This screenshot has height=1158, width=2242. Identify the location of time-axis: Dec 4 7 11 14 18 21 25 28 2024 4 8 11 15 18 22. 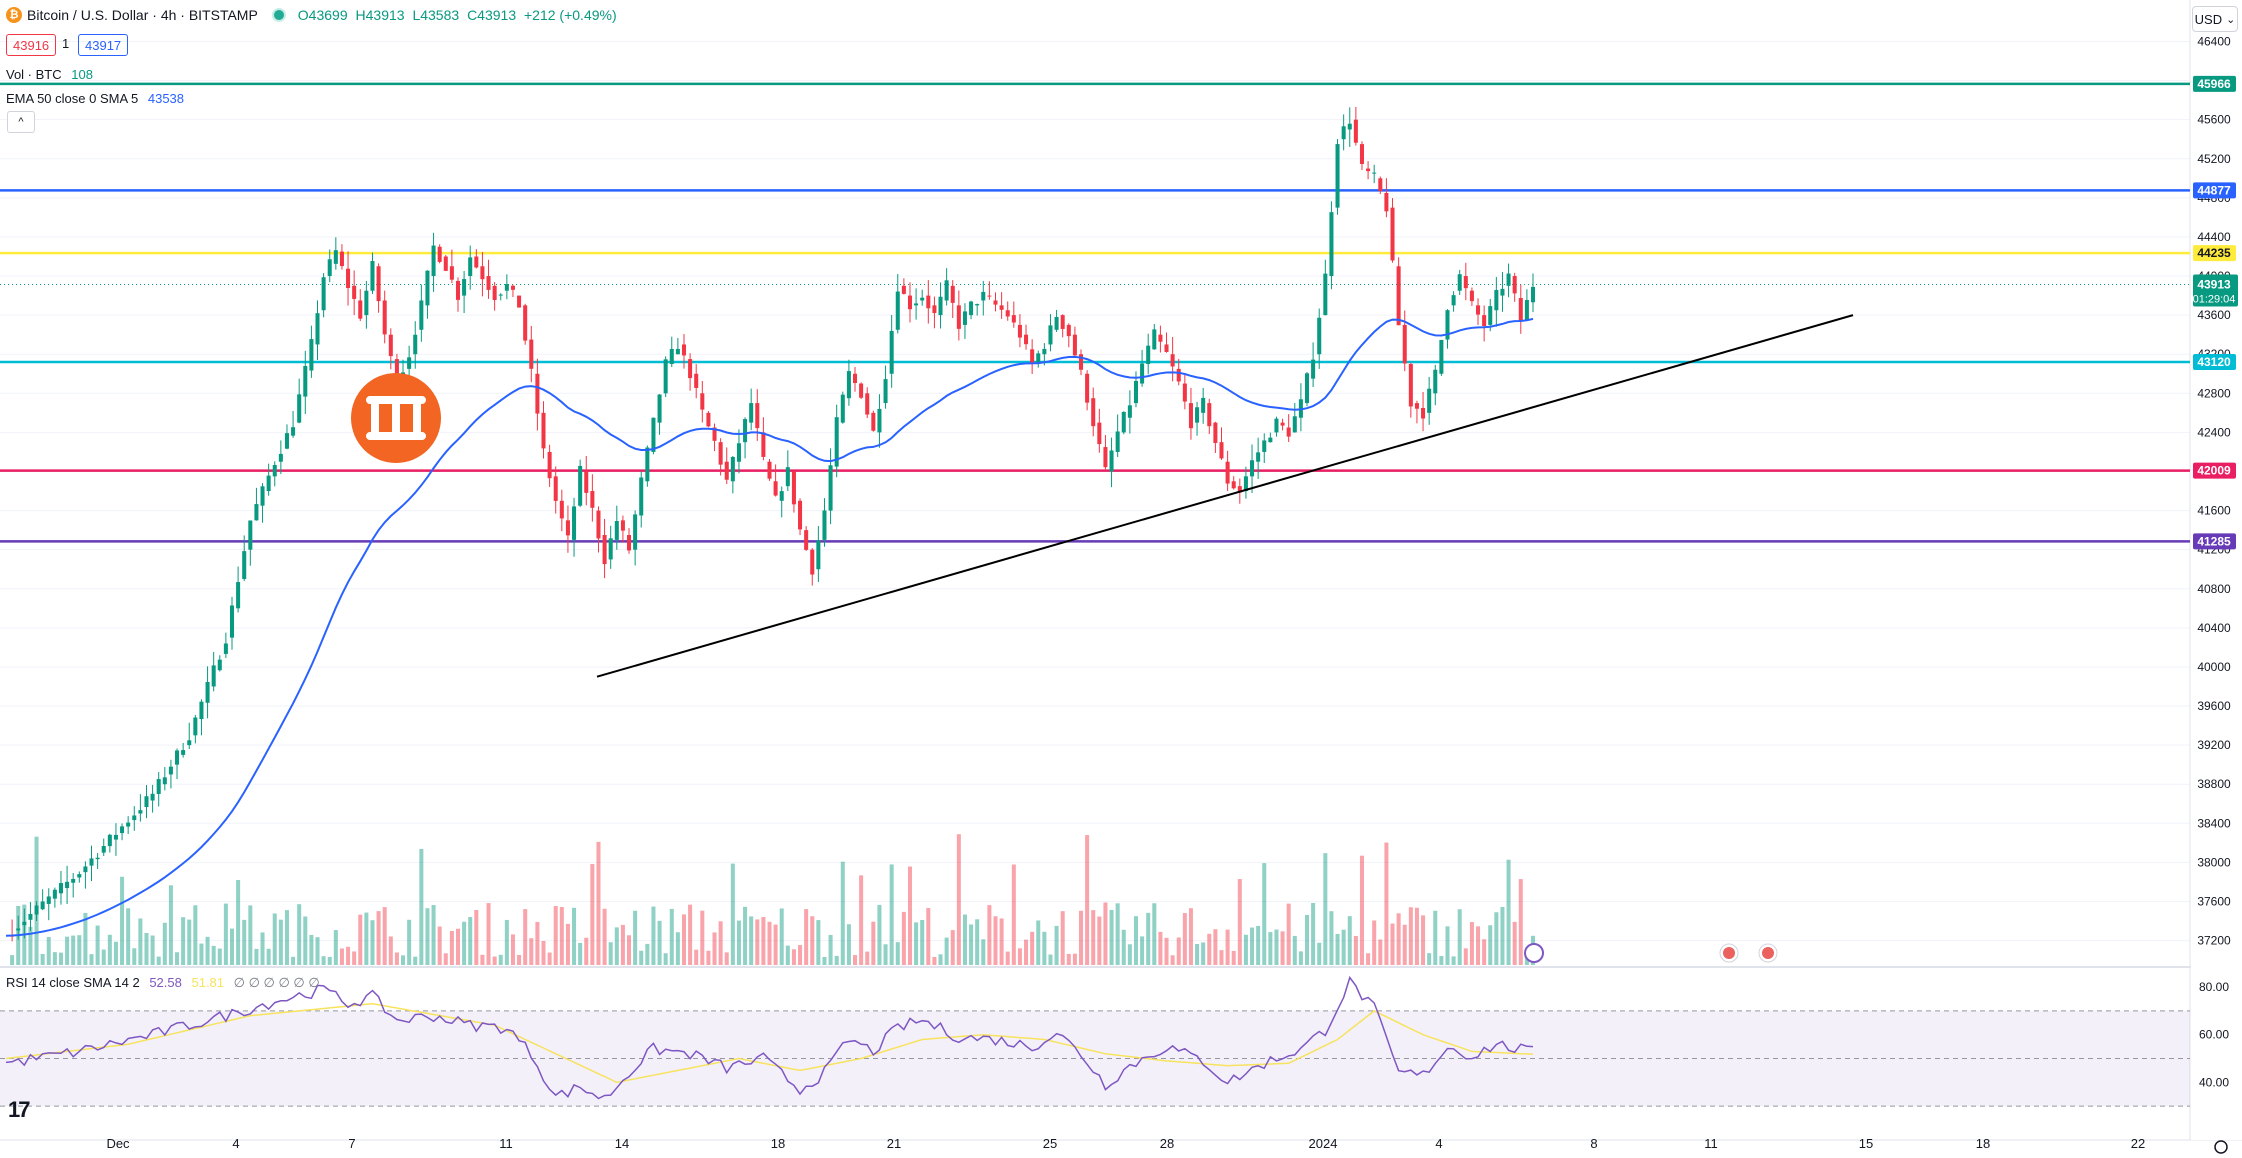
(1167, 1145).